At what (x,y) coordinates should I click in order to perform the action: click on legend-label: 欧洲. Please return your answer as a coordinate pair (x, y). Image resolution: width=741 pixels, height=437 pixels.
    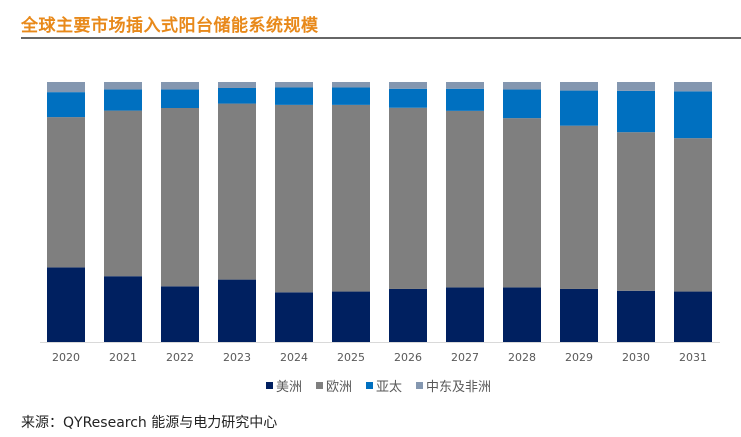
    Looking at the image, I should click on (339, 387).